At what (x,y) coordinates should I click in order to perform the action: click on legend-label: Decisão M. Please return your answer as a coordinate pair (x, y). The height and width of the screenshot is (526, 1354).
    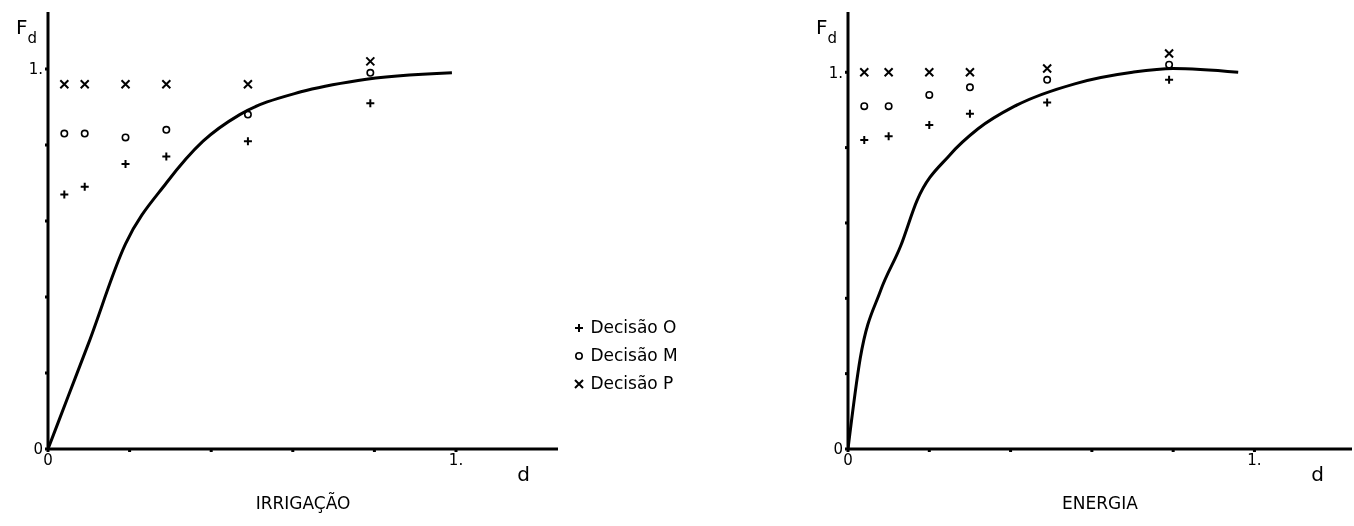
    Looking at the image, I should click on (634, 355).